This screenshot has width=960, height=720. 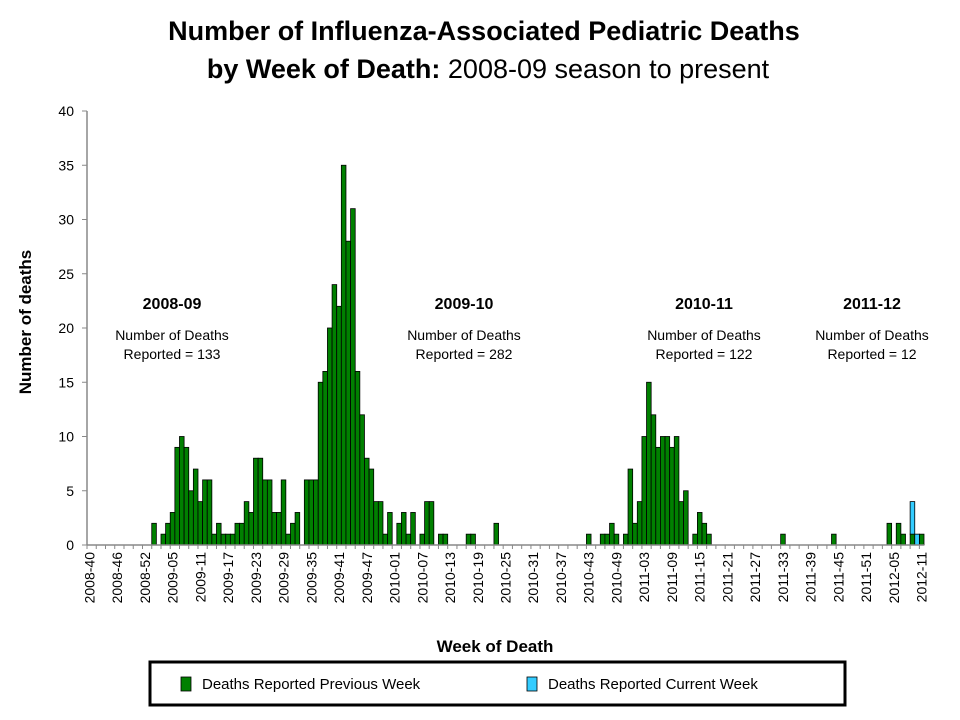 What do you see at coordinates (727, 577) in the screenshot?
I see `x-tick-label: 2011-21` at bounding box center [727, 577].